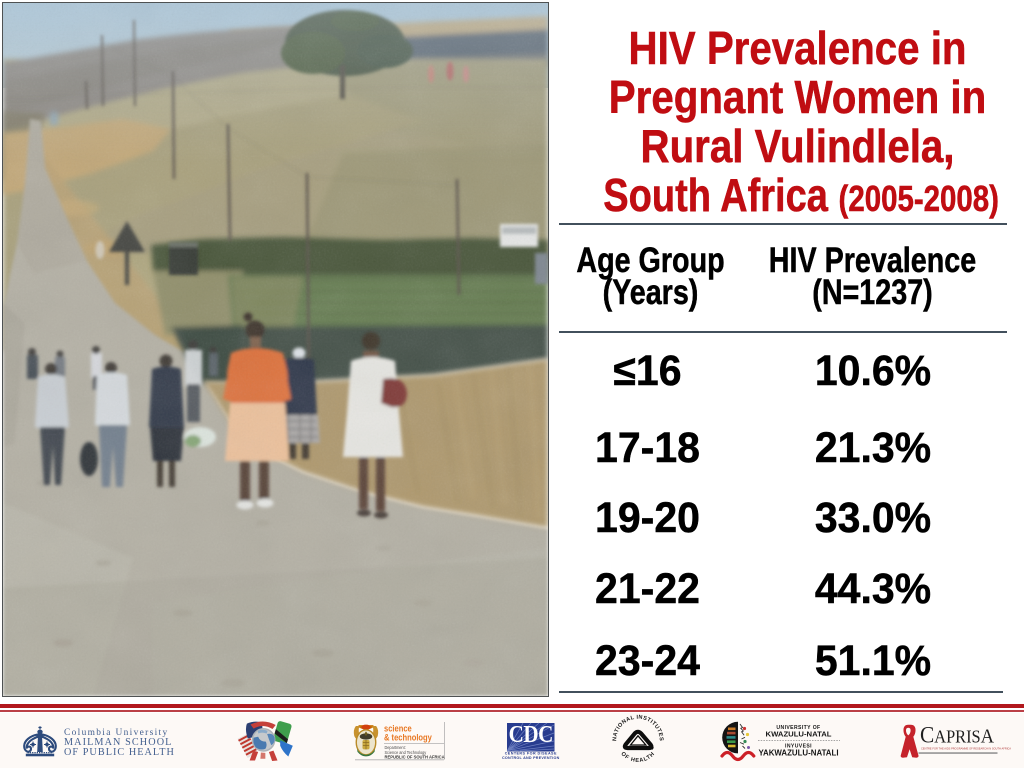 The height and width of the screenshot is (773, 1024). I want to click on svg-text: OF HEALTH, so click(638, 757).